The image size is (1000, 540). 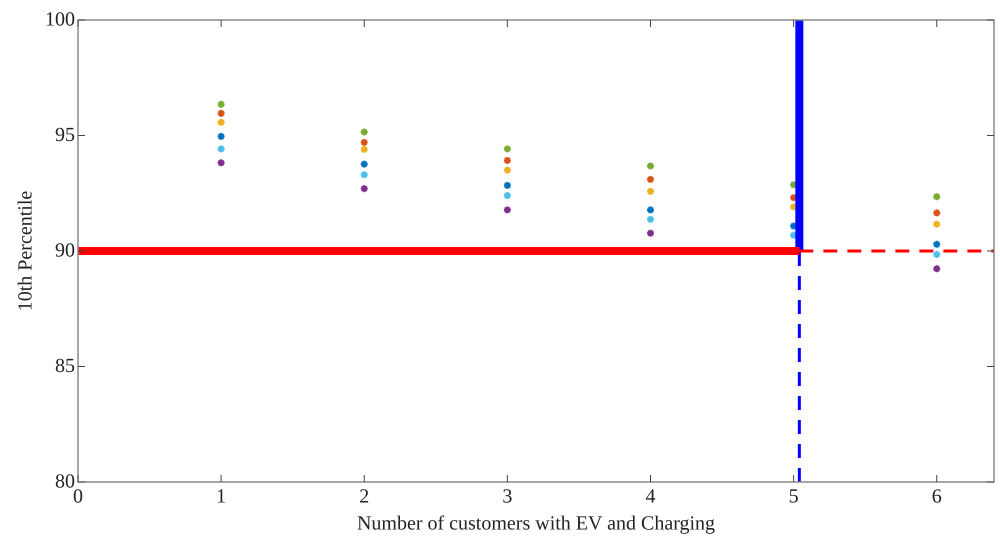 I want to click on y-tick-label: 100, so click(x=60, y=19).